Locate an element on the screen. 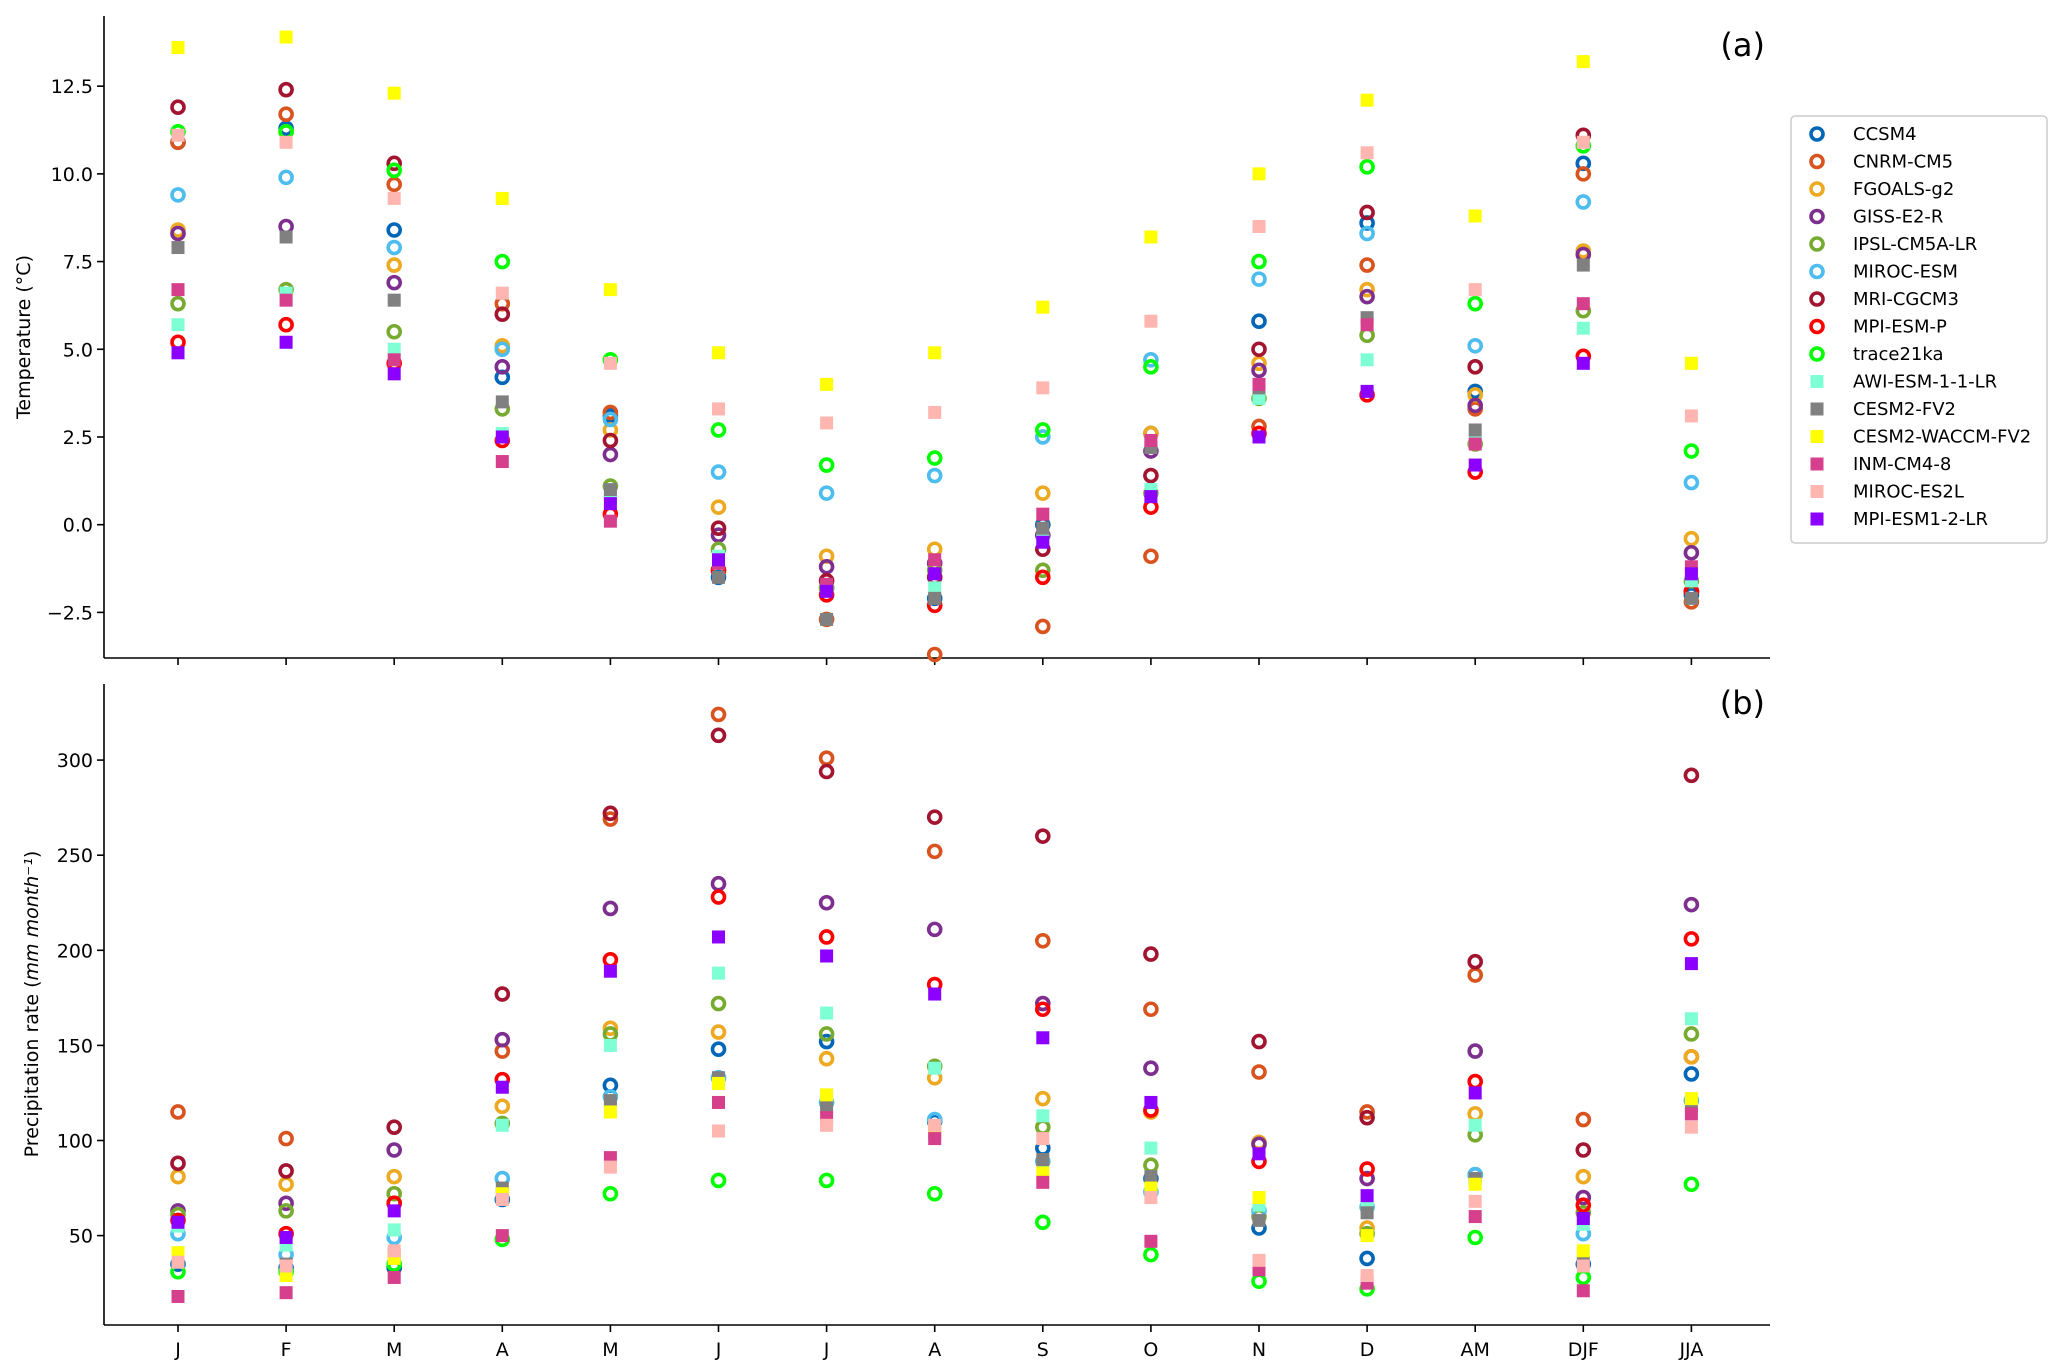 The height and width of the screenshot is (1371, 2067). panel-b-y-axis-label: Precipitation rate (mm month⁻¹) is located at coordinates (32, 1004).